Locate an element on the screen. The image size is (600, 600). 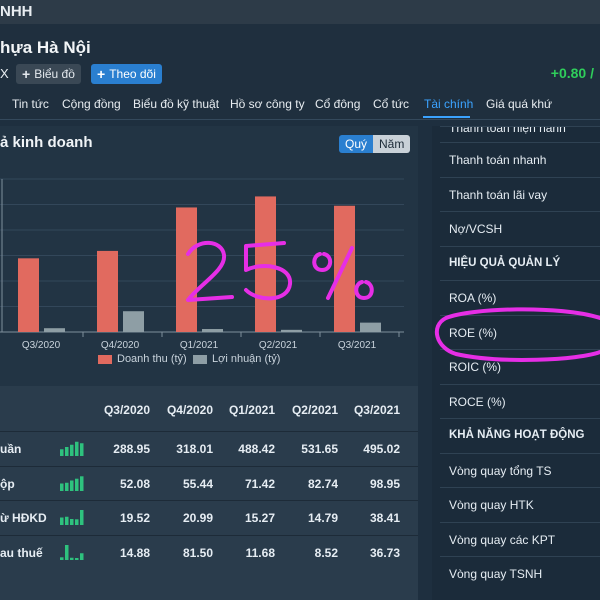
sidebar-item-label: ROE (%) is located at coordinates (473, 332).